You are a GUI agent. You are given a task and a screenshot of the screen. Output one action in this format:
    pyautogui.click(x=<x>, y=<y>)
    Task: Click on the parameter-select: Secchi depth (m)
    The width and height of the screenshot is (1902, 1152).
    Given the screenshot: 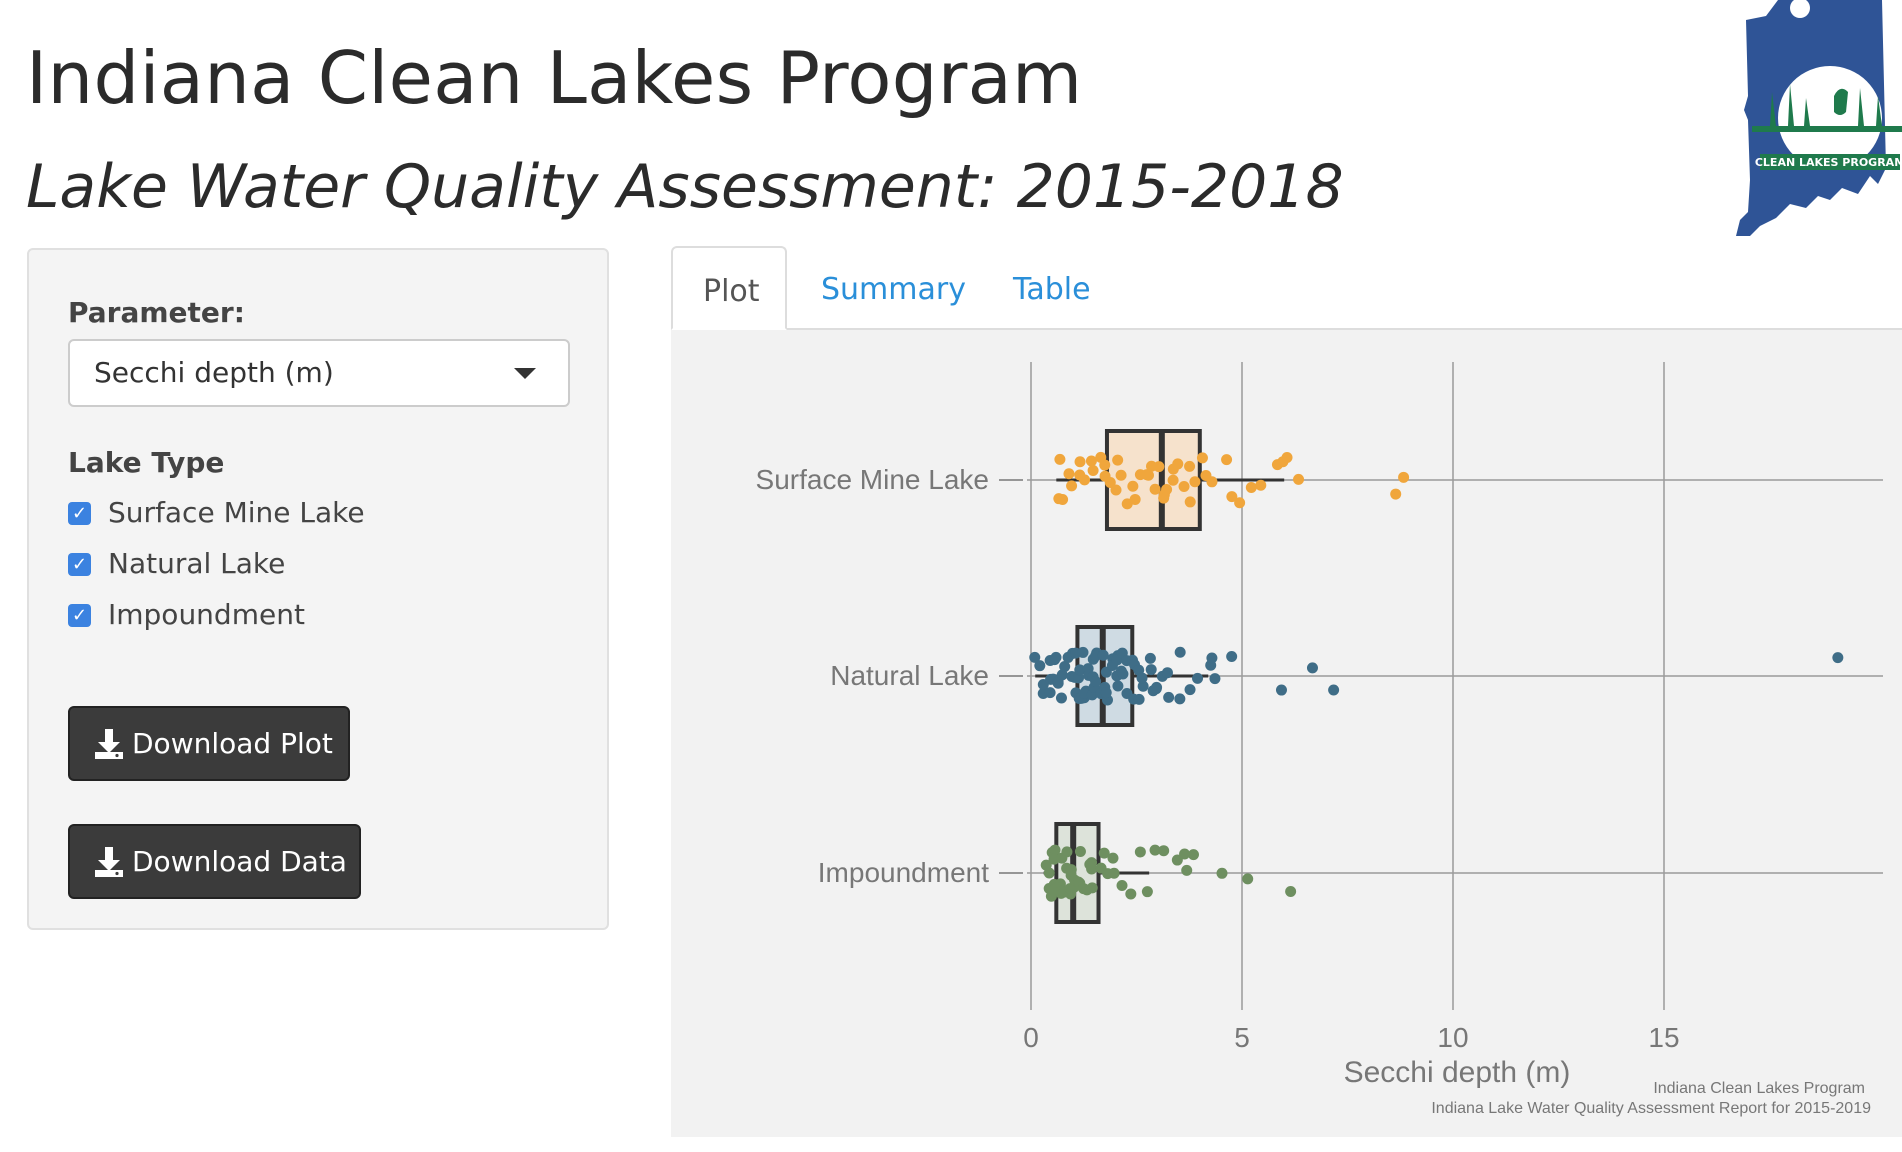 What is the action you would take?
    pyautogui.click(x=319, y=373)
    